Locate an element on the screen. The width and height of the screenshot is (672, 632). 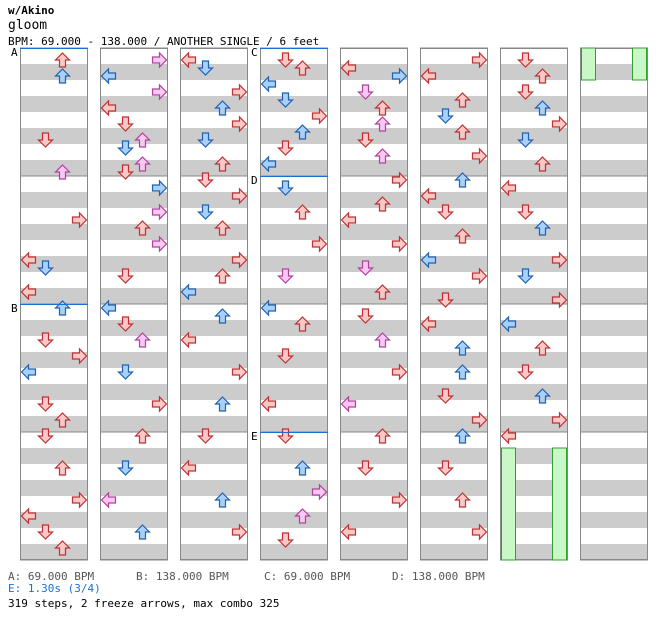
section-label: A is located at coordinates (14, 52).